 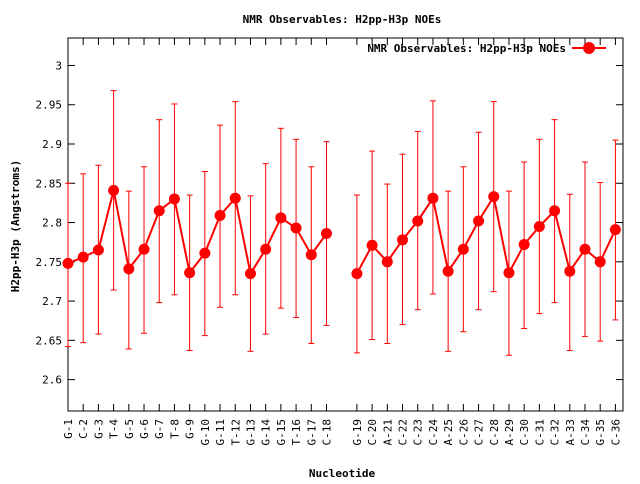 I want to click on x-tick-label: G-19, so click(x=357, y=432).